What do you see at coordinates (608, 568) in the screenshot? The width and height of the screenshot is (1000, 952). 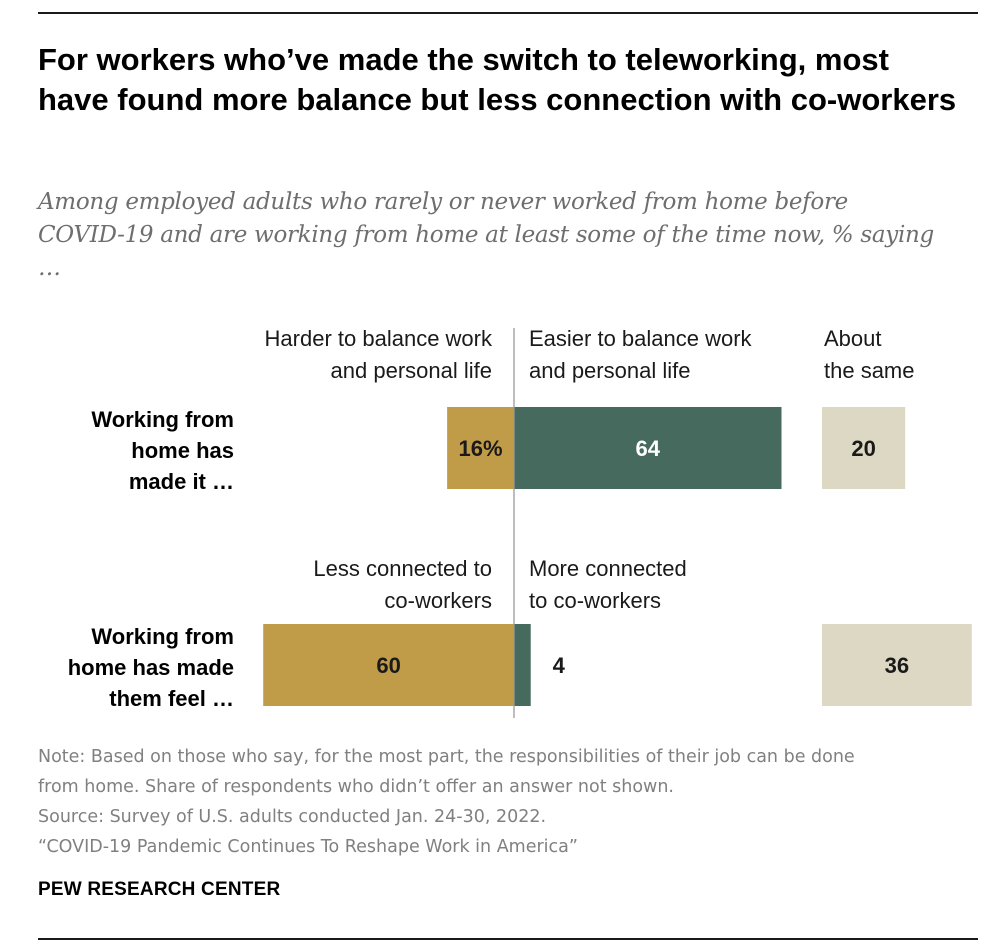 I see `positive-header-label: More connected` at bounding box center [608, 568].